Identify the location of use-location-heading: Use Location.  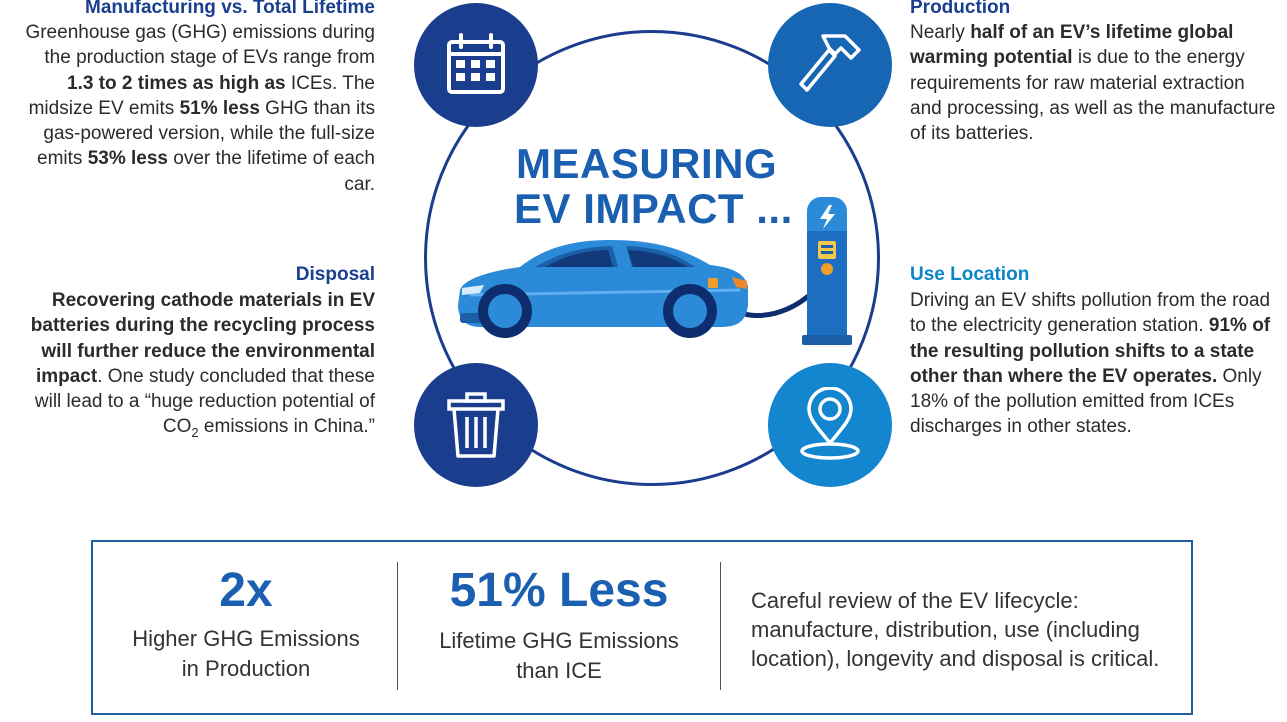
(970, 274).